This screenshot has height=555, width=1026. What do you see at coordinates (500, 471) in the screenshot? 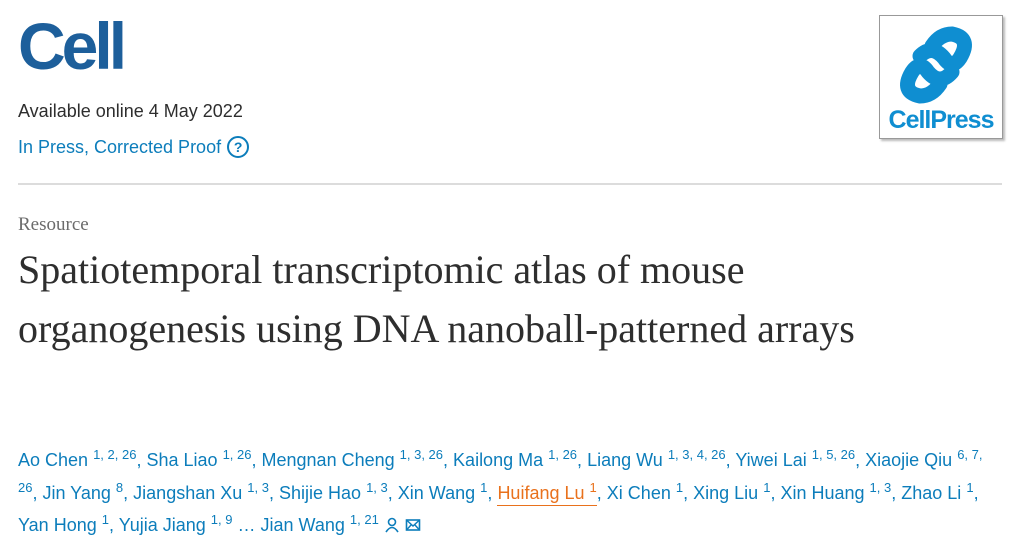
I see `affiliation: 6, 7, 26` at bounding box center [500, 471].